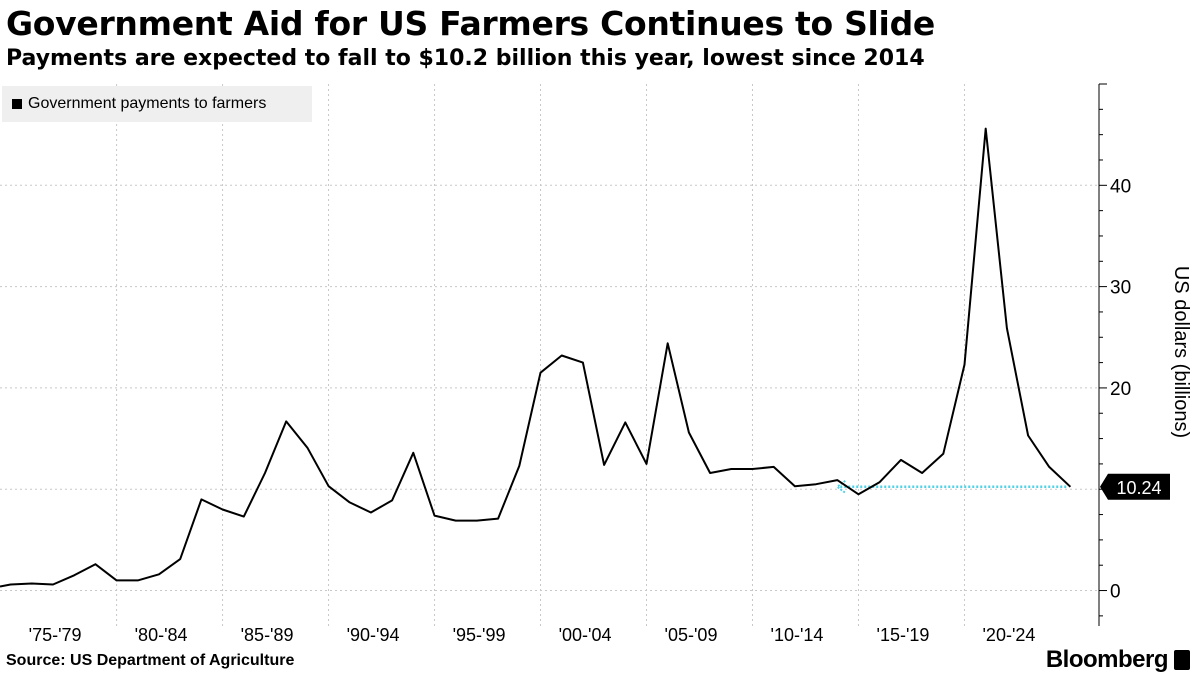  Describe the element at coordinates (267, 635) in the screenshot. I see `x-tick-label: '85-'89` at that location.